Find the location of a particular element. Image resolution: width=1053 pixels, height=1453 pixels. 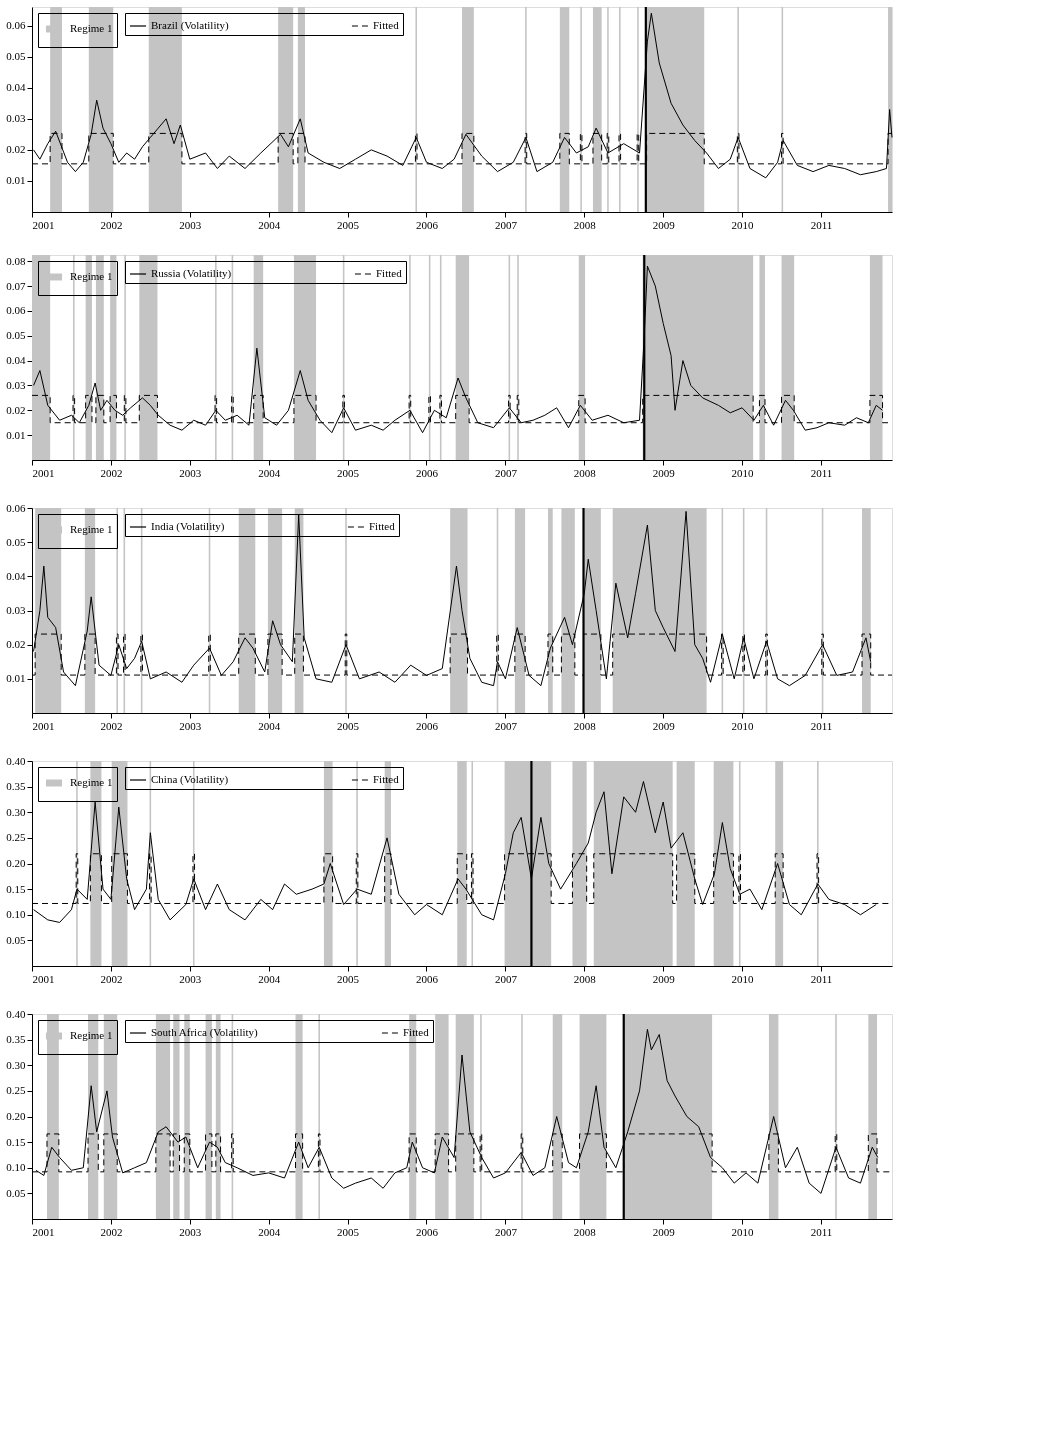

legend-label: Russia (Volatility) is located at coordinates (191, 273).